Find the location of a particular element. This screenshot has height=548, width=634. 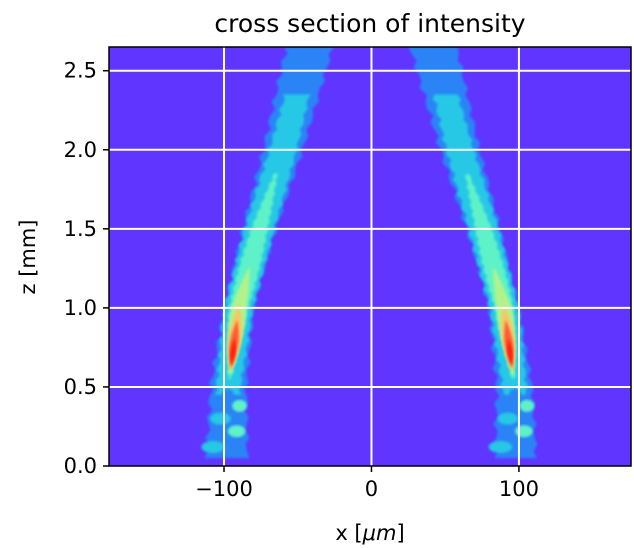

y-tick-label-3: 1.5 is located at coordinates (80, 229).